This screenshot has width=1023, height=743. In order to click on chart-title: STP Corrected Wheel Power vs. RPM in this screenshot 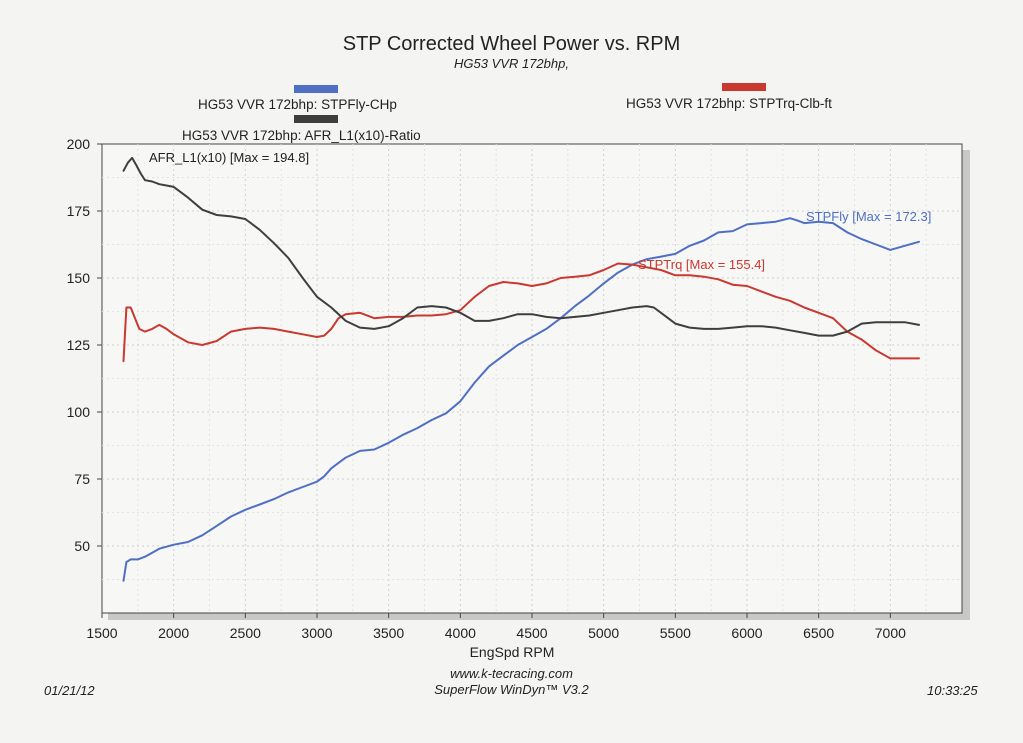, I will do `click(511, 44)`.